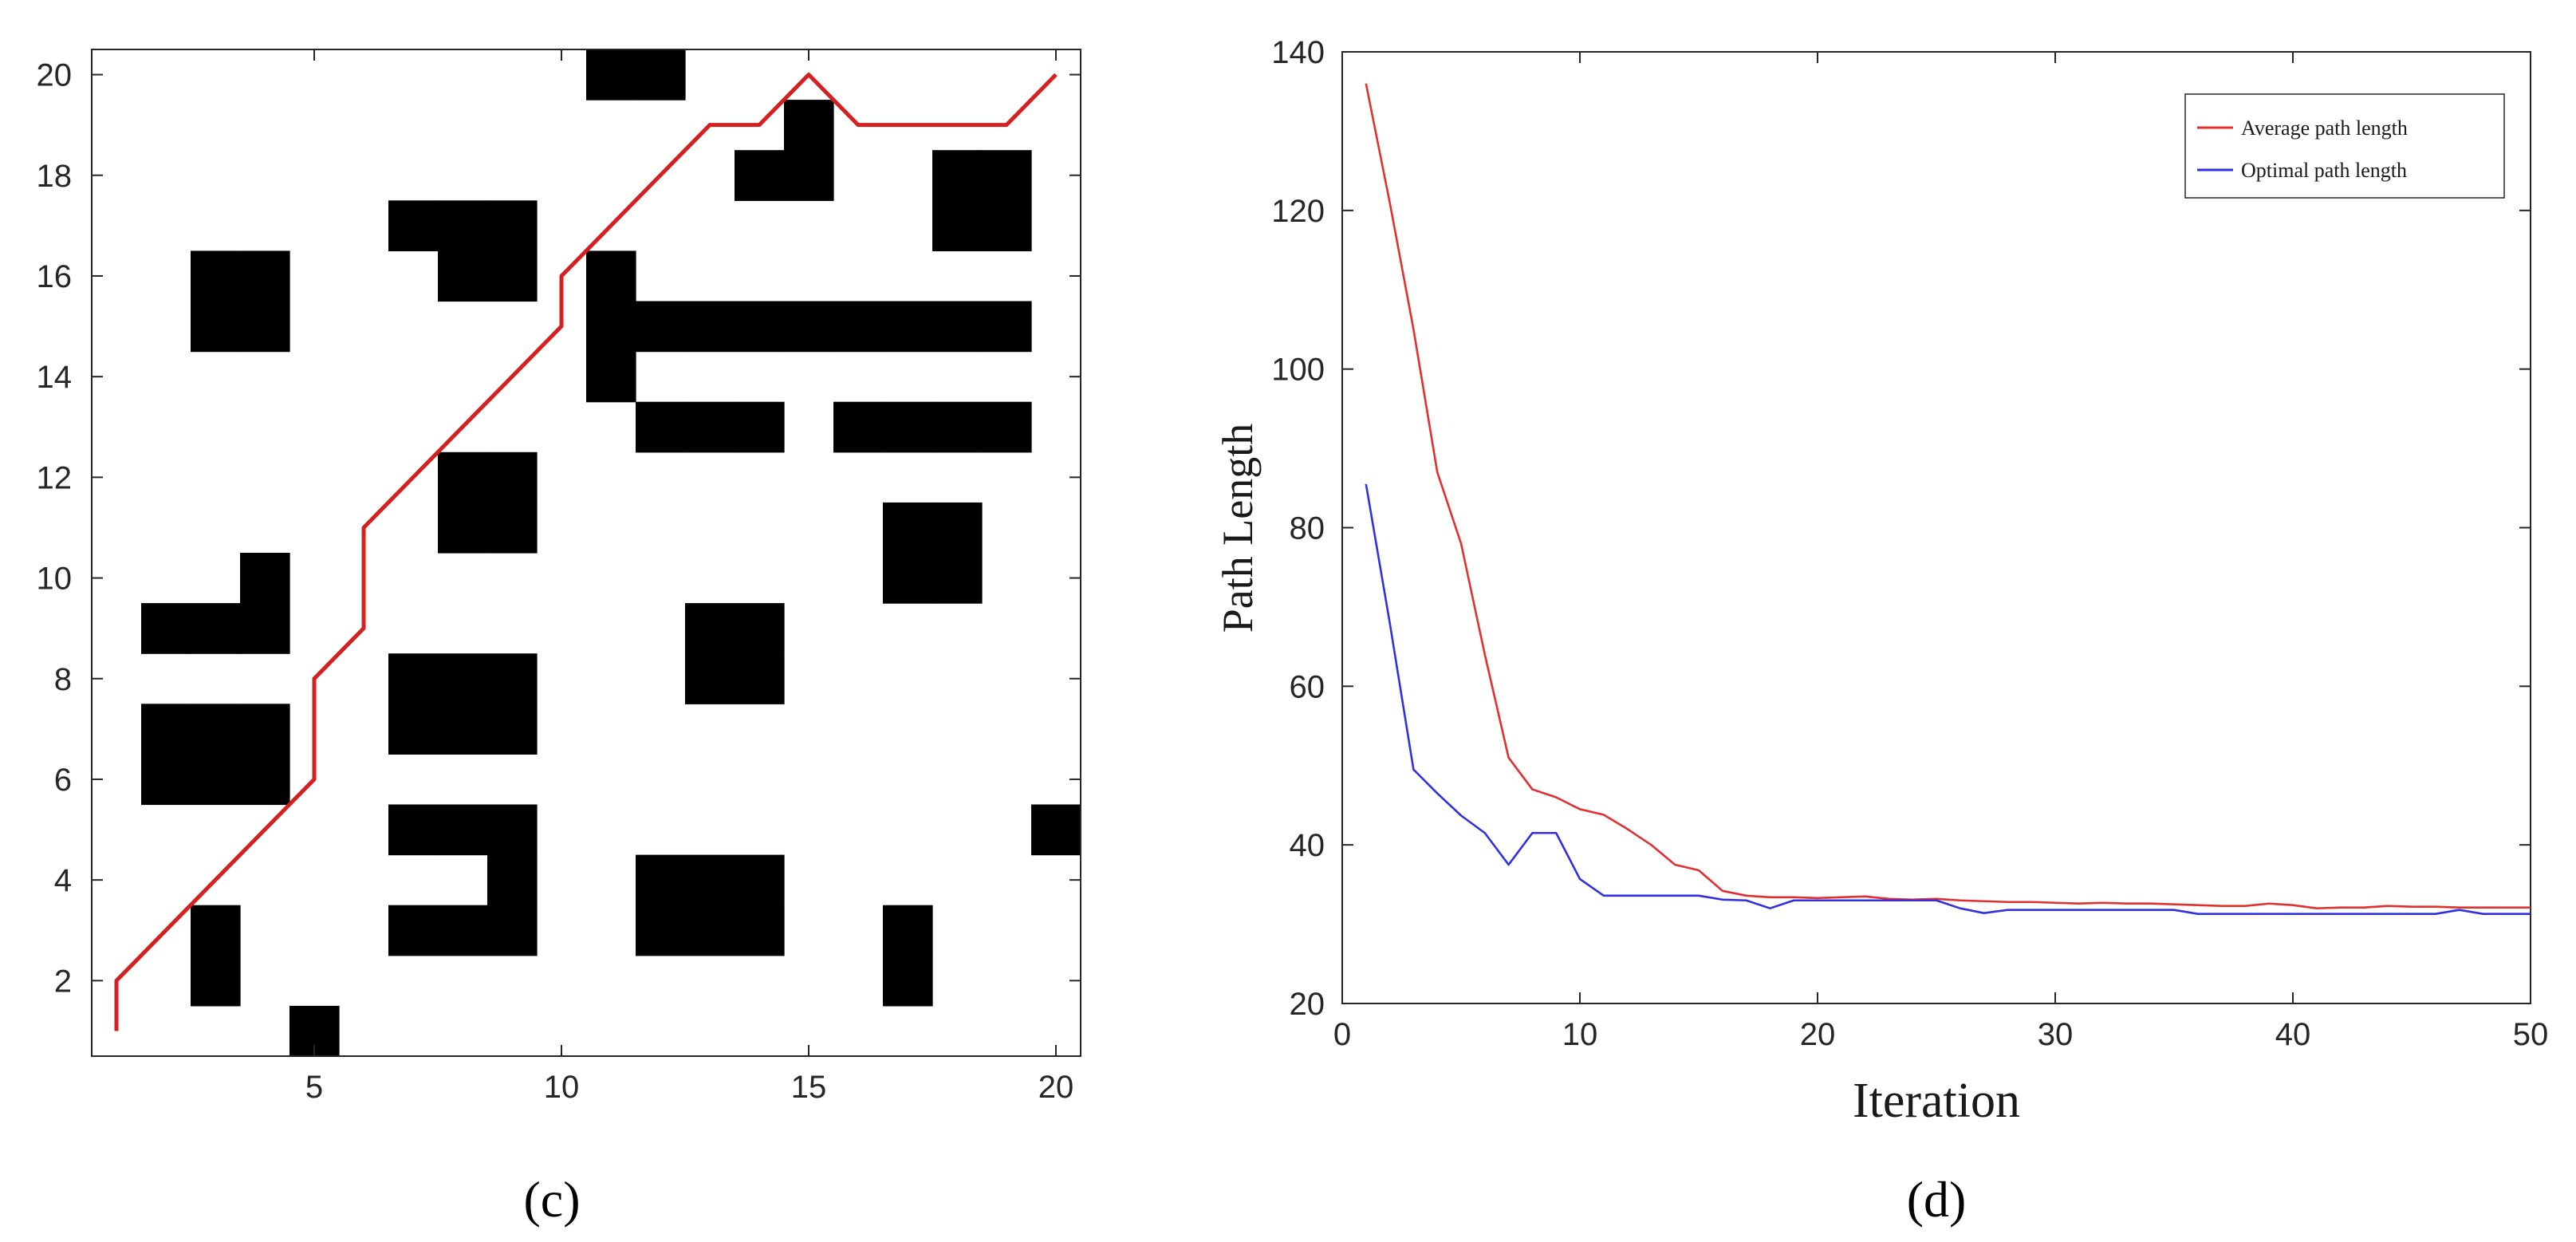  Describe the element at coordinates (1307, 687) in the screenshot. I see `y-tick-label: 60` at that location.